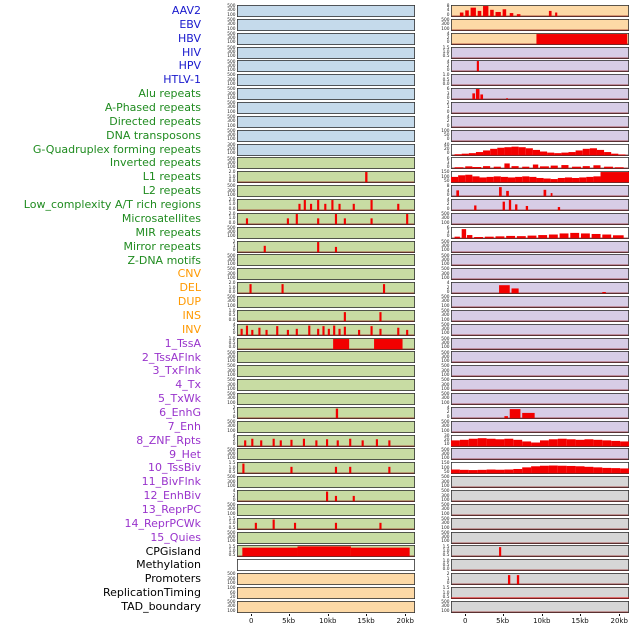 The height and width of the screenshot is (630, 630). I want to click on track-label: Directed repeats, so click(155, 121).